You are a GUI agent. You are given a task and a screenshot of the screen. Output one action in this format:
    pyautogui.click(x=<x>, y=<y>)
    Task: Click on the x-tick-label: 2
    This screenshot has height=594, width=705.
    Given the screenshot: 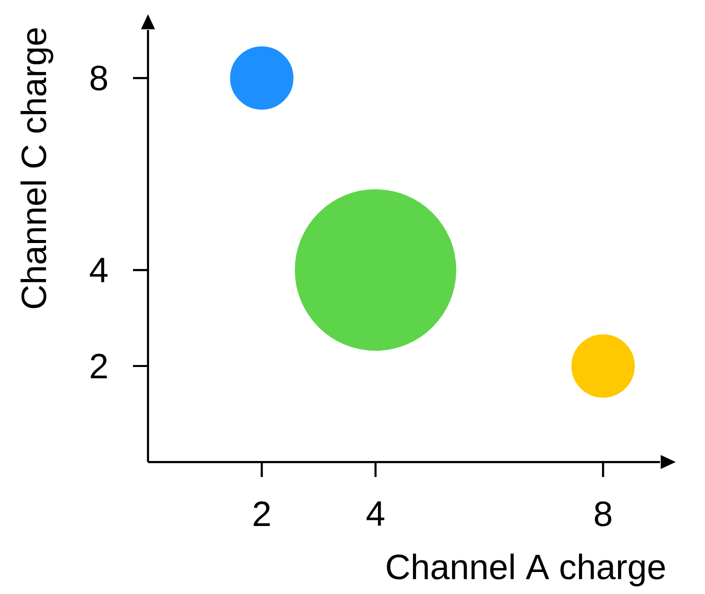 What is the action you would take?
    pyautogui.click(x=262, y=513)
    